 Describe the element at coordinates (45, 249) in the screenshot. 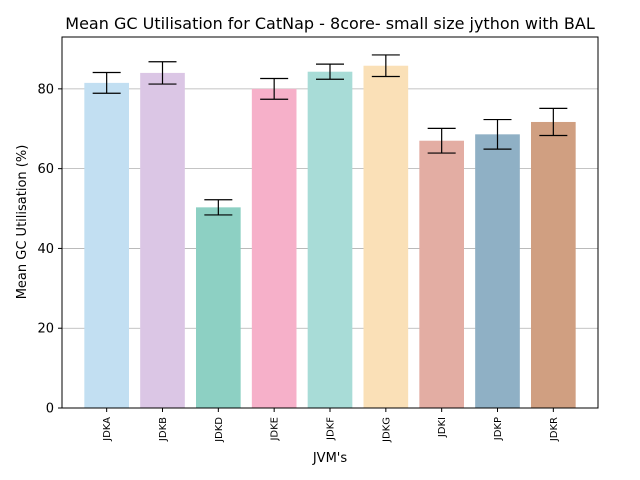

I see `y-tick-label: 40` at that location.